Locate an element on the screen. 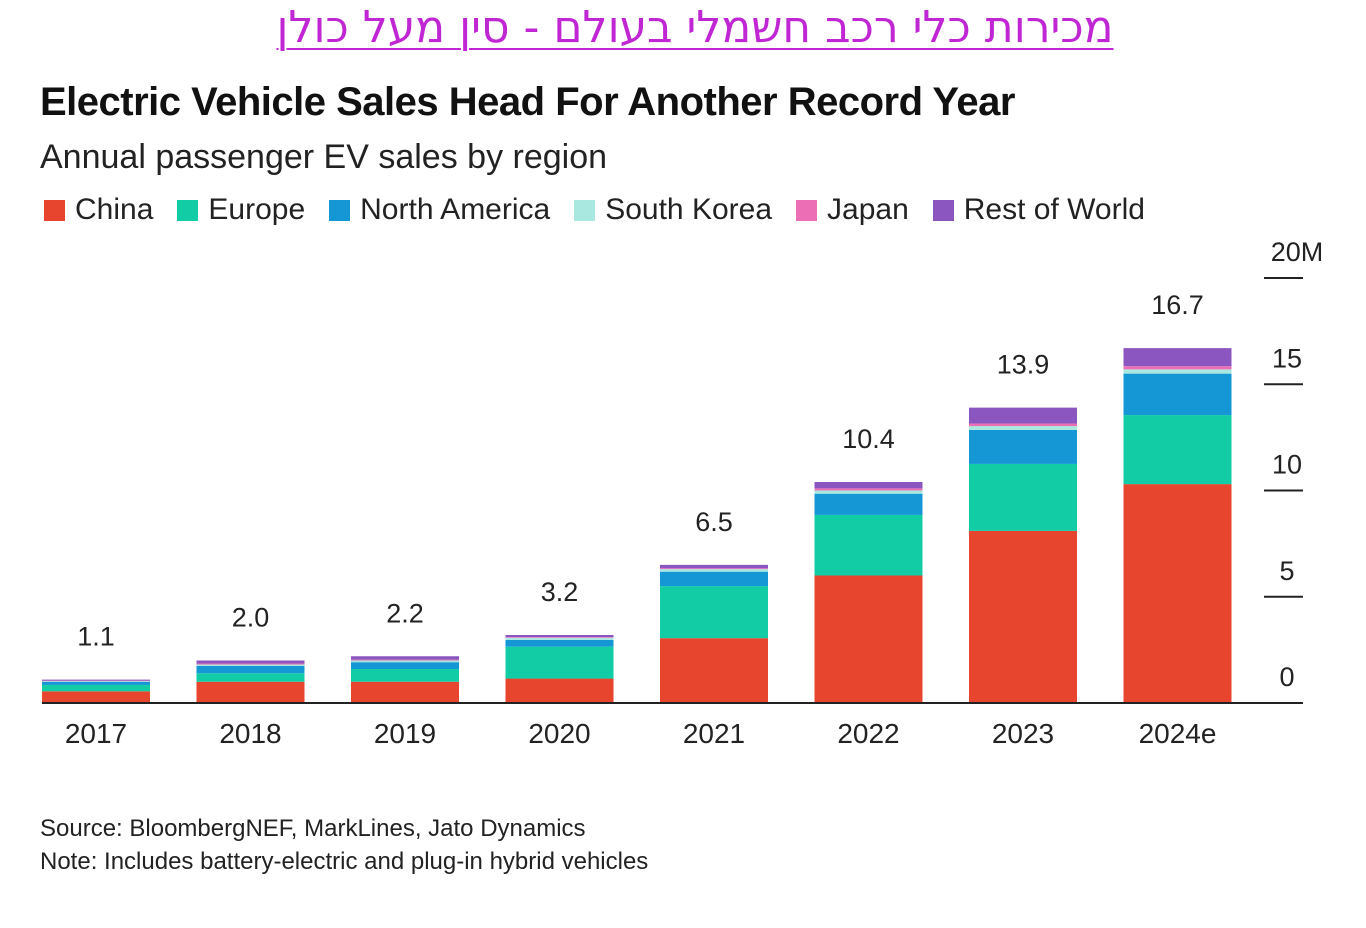 This screenshot has height=928, width=1366. bar-segment-rest-of-world-2018 is located at coordinates (250, 662).